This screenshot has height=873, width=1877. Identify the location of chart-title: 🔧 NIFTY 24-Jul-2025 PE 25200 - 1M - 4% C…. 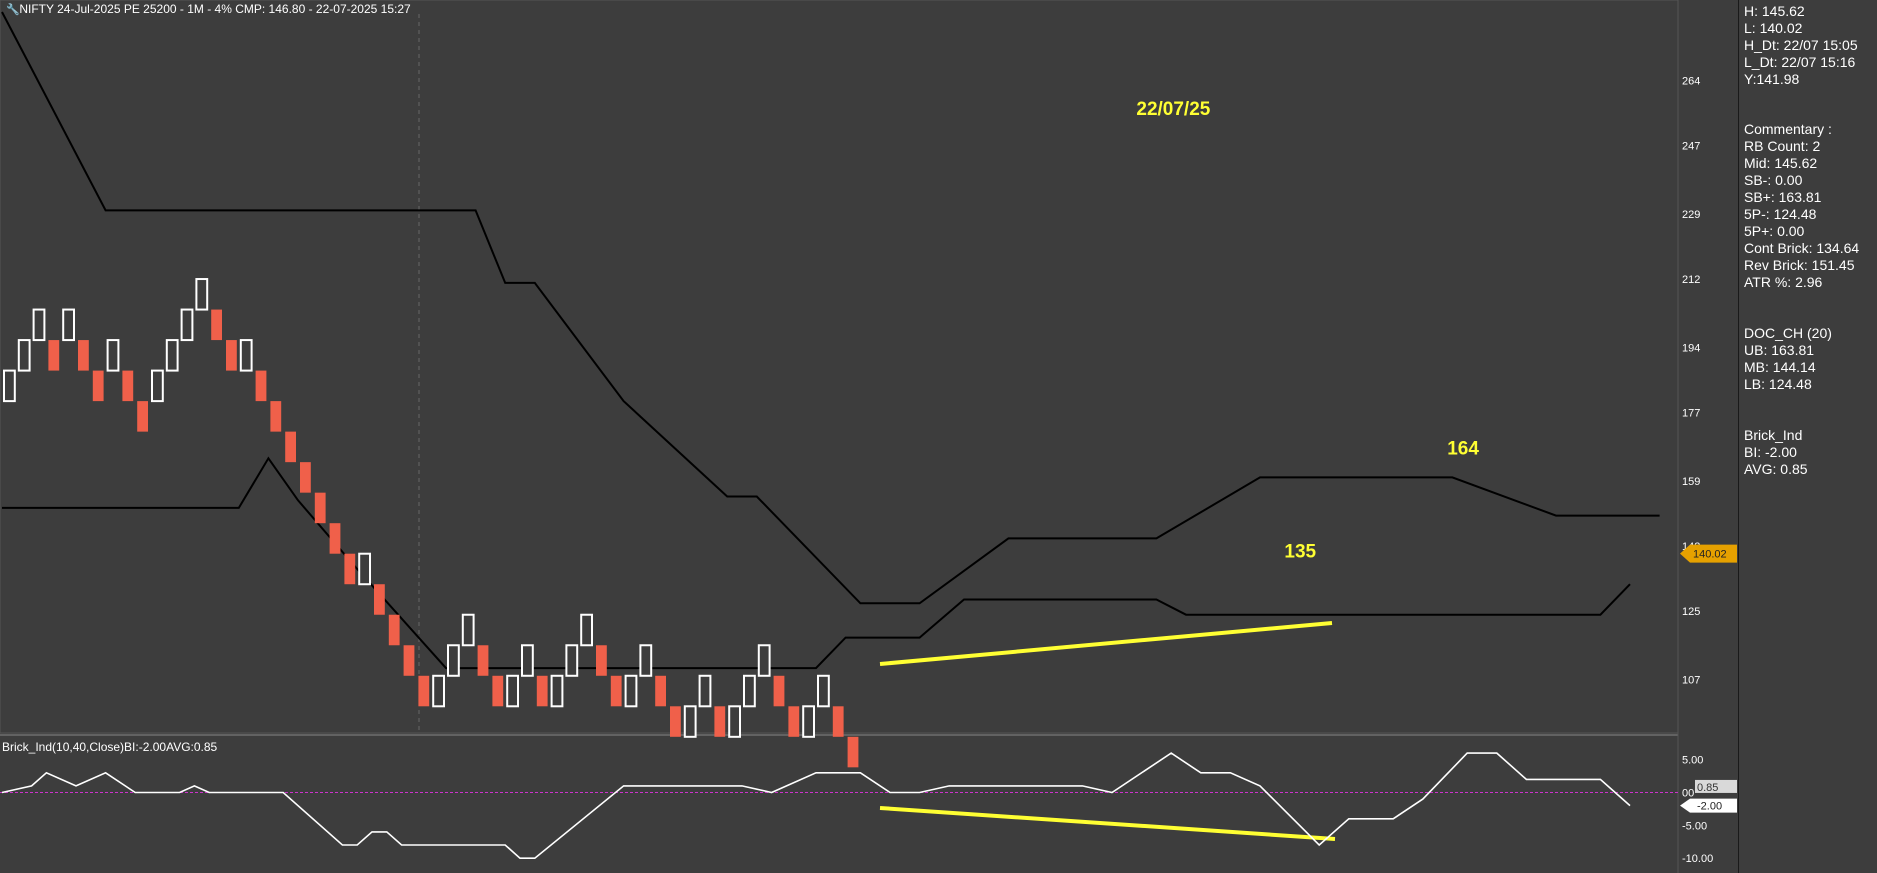
(208, 9).